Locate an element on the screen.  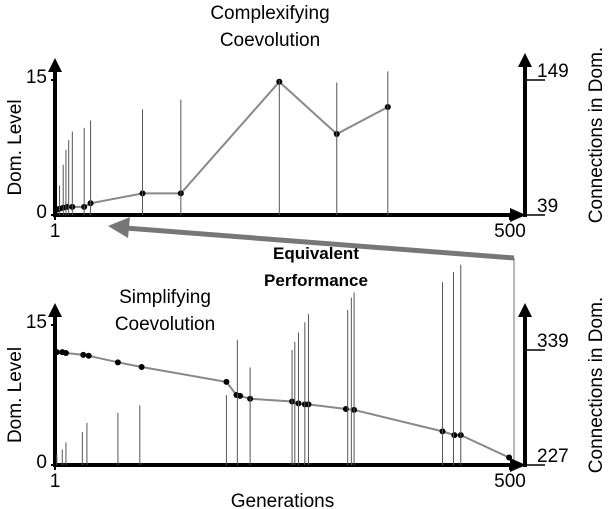
chart-title: Simplifying Coevolution is located at coordinates (165, 311).